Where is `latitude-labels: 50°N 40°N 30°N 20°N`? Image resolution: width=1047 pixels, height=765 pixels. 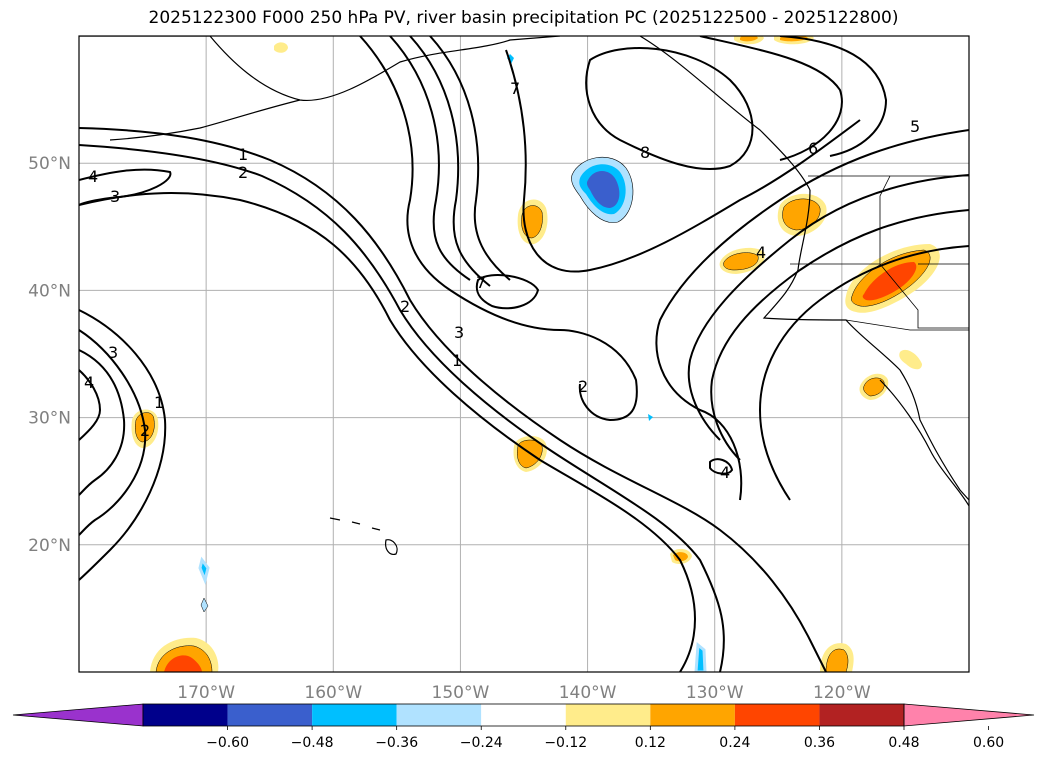 latitude-labels: 50°N 40°N 30°N 20°N is located at coordinates (49, 355).